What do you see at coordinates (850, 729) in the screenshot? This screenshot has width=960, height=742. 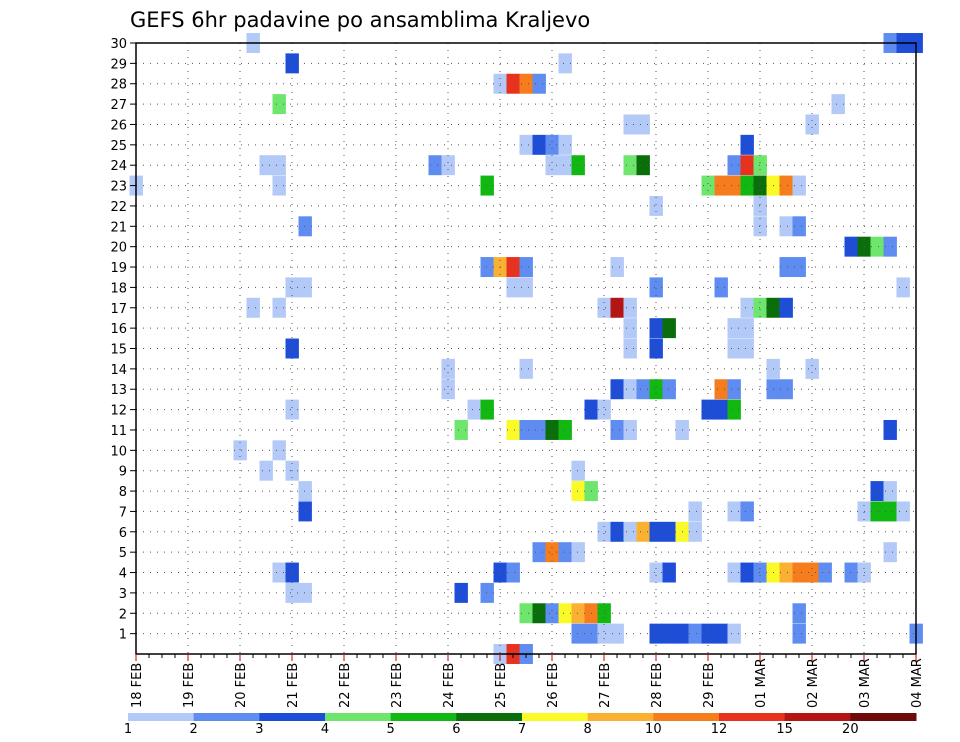 I see `colorbar-tick-label: 20` at bounding box center [850, 729].